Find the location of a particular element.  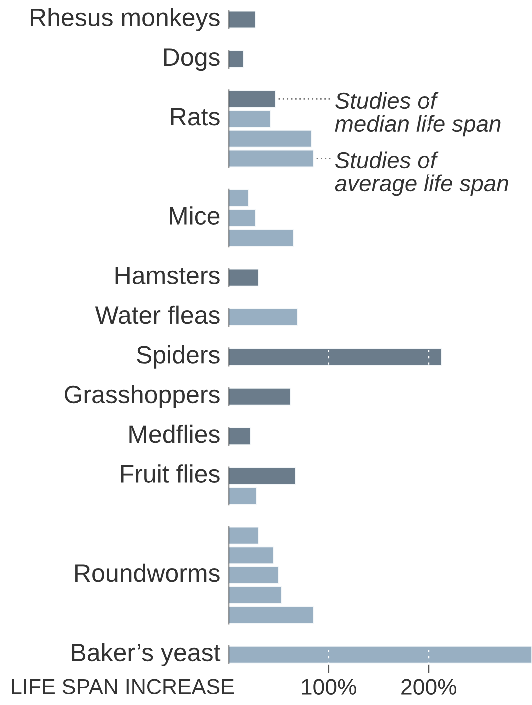

y-tick-label: Roundworms is located at coordinates (148, 573).